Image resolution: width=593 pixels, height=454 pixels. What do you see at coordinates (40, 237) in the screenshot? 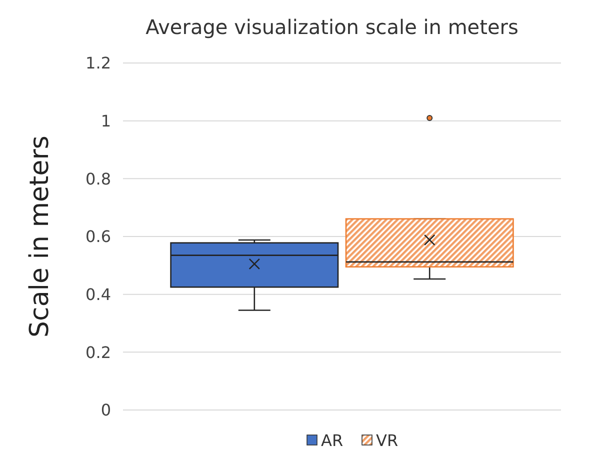
I see `y-axis-title: Scale in meters` at bounding box center [40, 237].